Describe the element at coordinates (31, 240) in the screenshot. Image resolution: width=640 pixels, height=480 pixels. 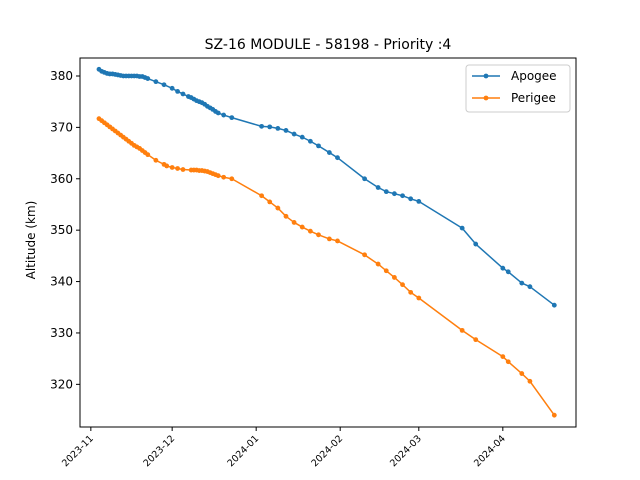
I see `y-axis-label: Altitude (km)` at that location.